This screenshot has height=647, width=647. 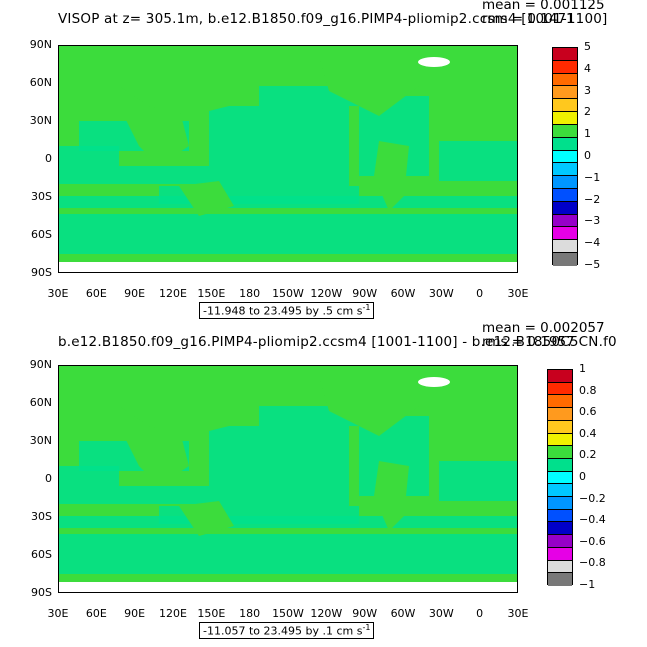 What do you see at coordinates (41, 234) in the screenshot?
I see `y-tick-label: 60S` at bounding box center [41, 234].